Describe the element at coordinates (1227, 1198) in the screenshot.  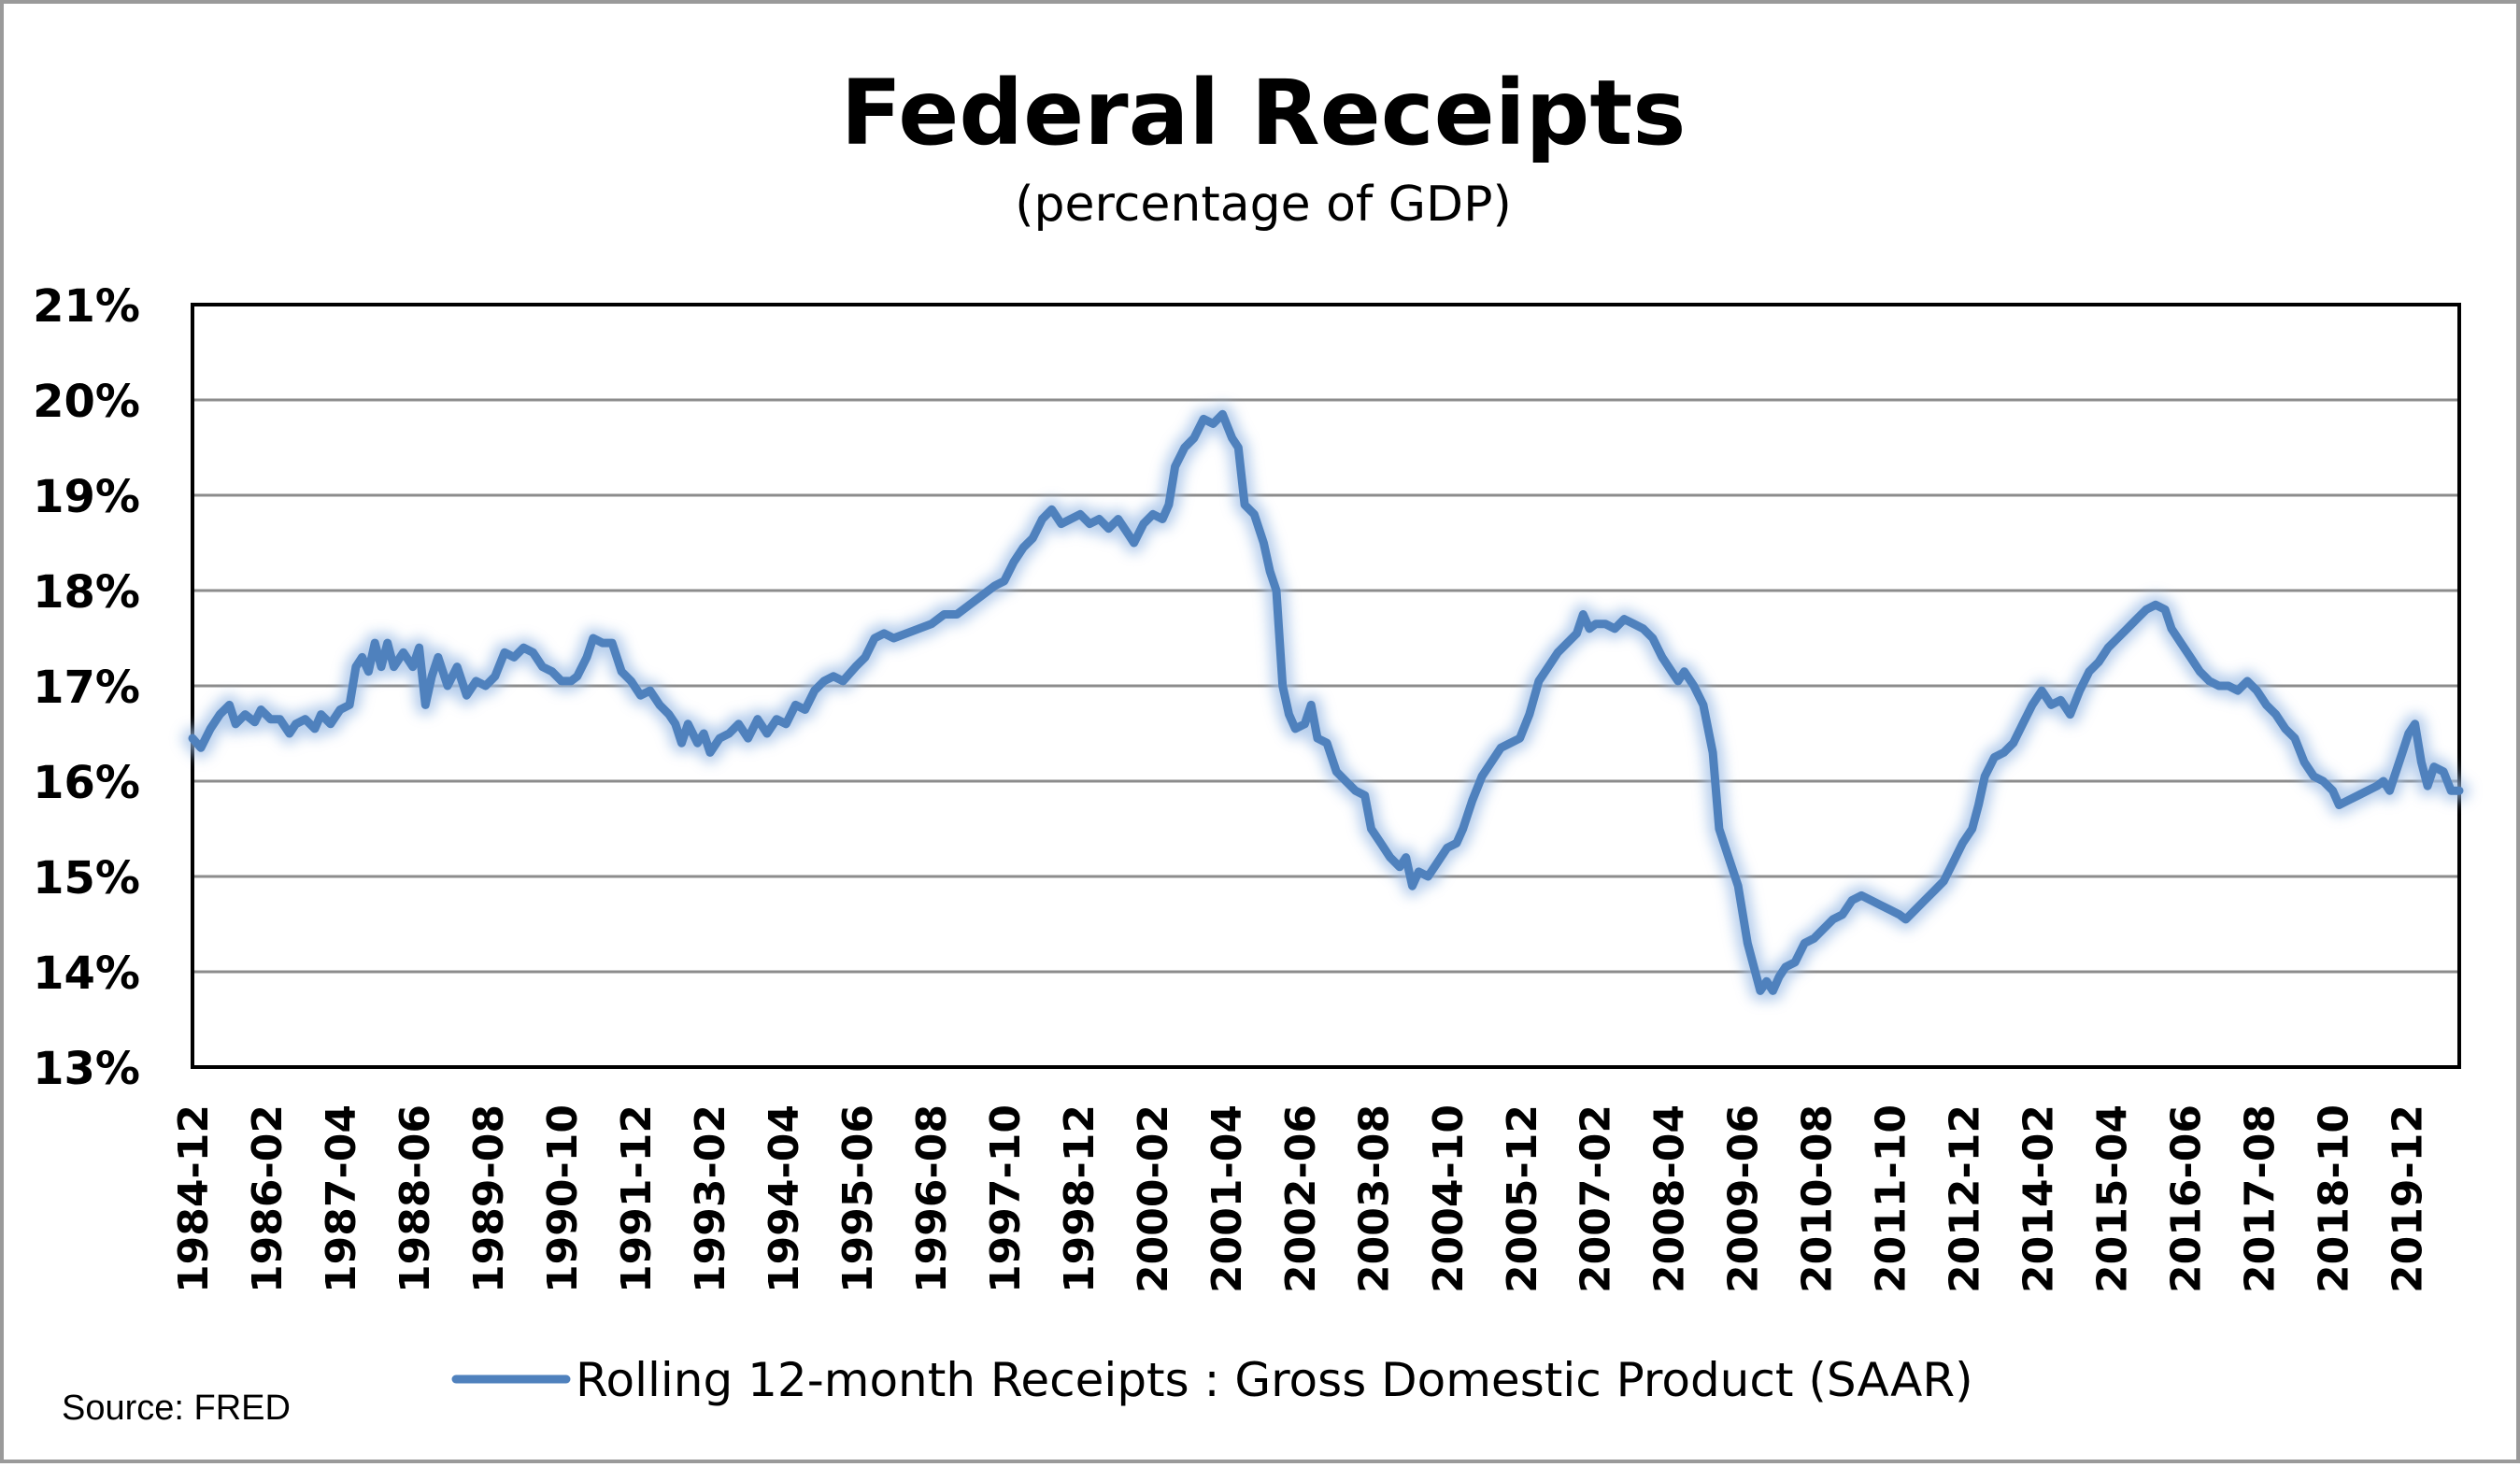
I see `x-tick-label: 2001-04` at that location.